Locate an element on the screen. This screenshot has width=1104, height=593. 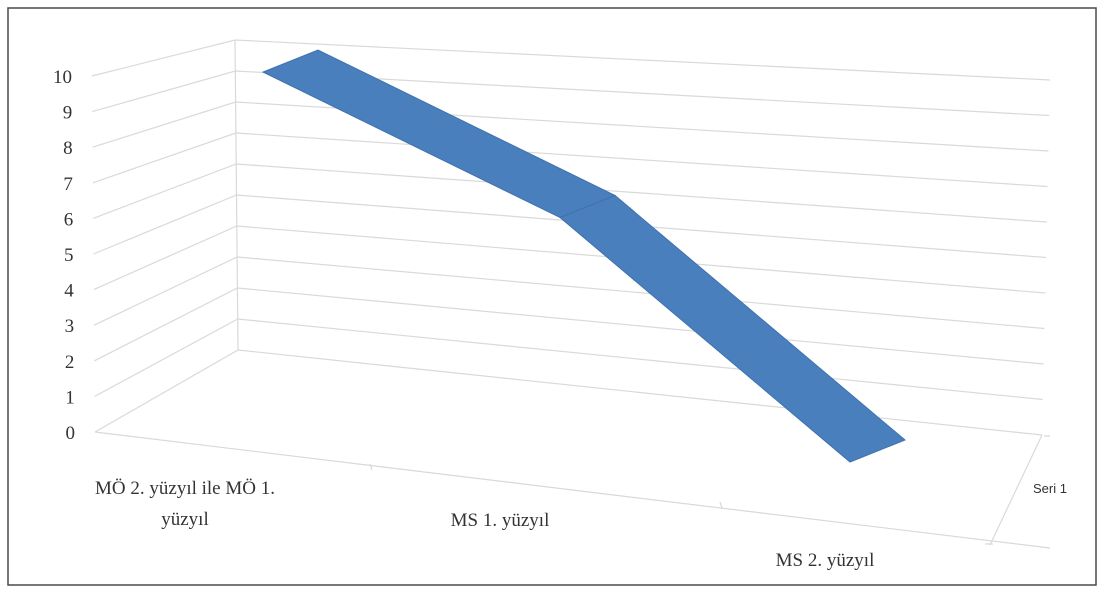
y-axis-ticks: 0 1 2 3 4 5 6 7 8 9 10 is located at coordinates (64, 255).